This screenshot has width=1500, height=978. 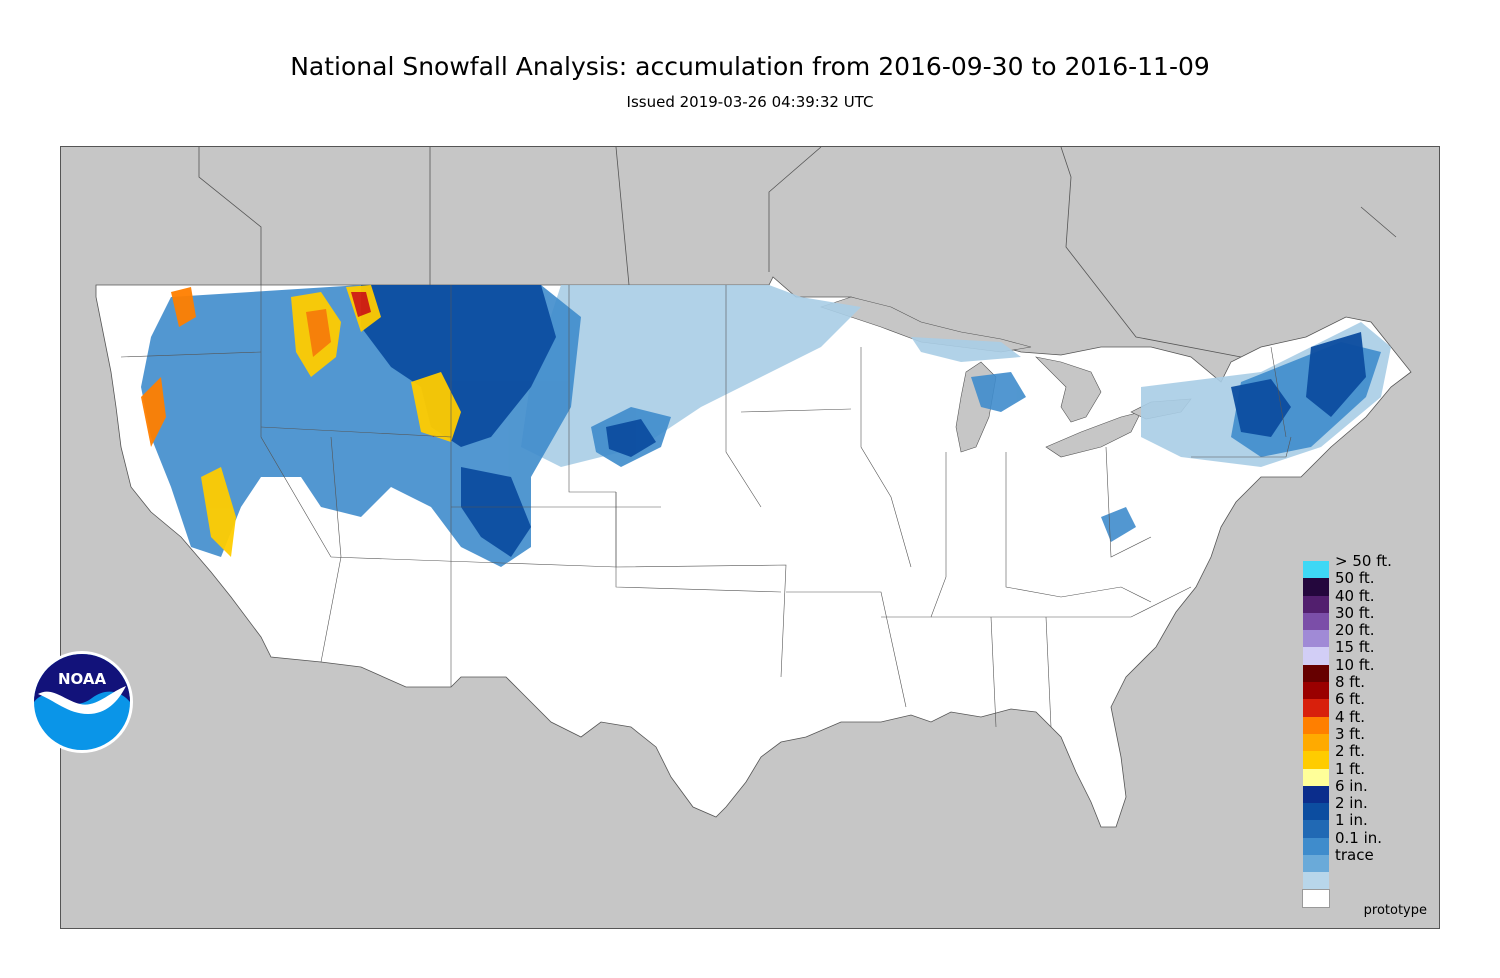 I want to click on legend-label: 6 in., so click(x=1351, y=785).